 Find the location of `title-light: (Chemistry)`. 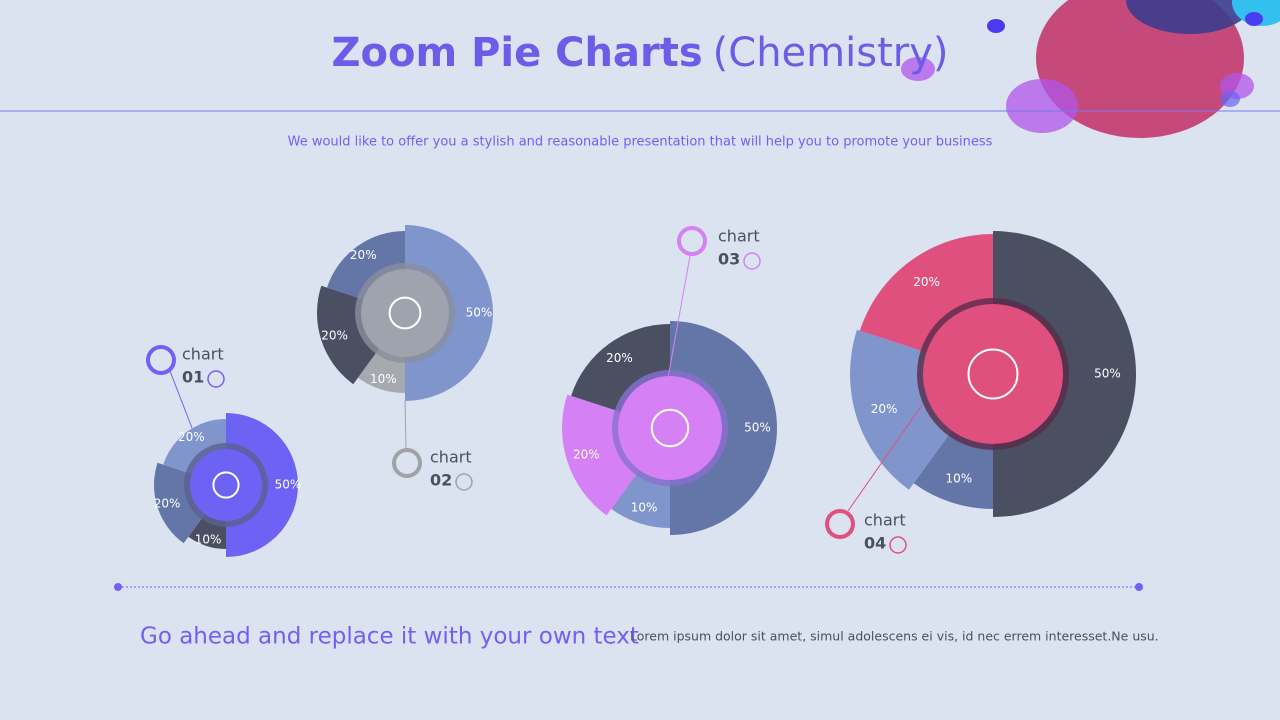

title-light: (Chemistry) is located at coordinates (831, 53).